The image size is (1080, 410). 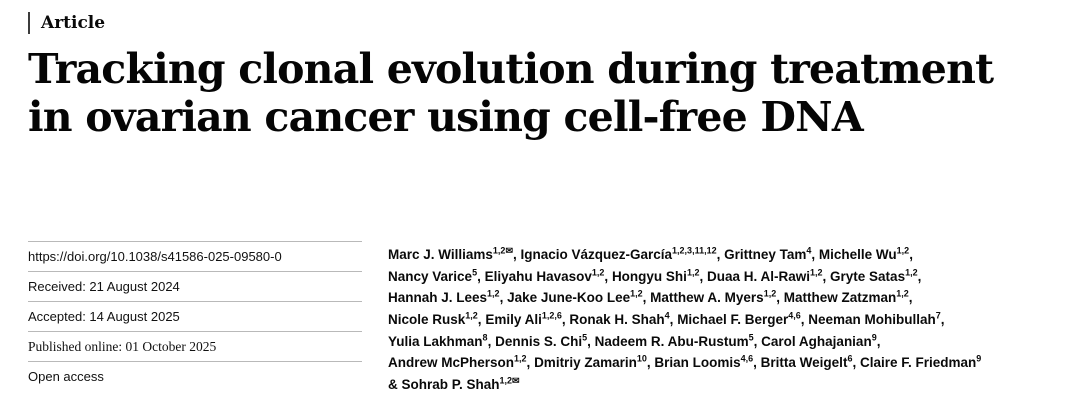 What do you see at coordinates (694, 250) in the screenshot?
I see `author-affiliations: 1,2,3,11,12` at bounding box center [694, 250].